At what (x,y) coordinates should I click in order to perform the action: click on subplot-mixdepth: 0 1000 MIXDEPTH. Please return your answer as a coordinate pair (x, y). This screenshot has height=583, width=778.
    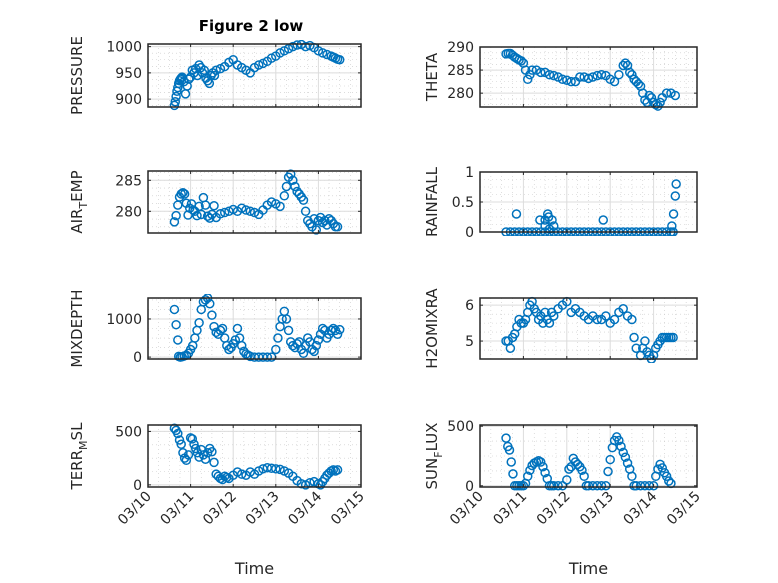
    Looking at the image, I should click on (215, 328).